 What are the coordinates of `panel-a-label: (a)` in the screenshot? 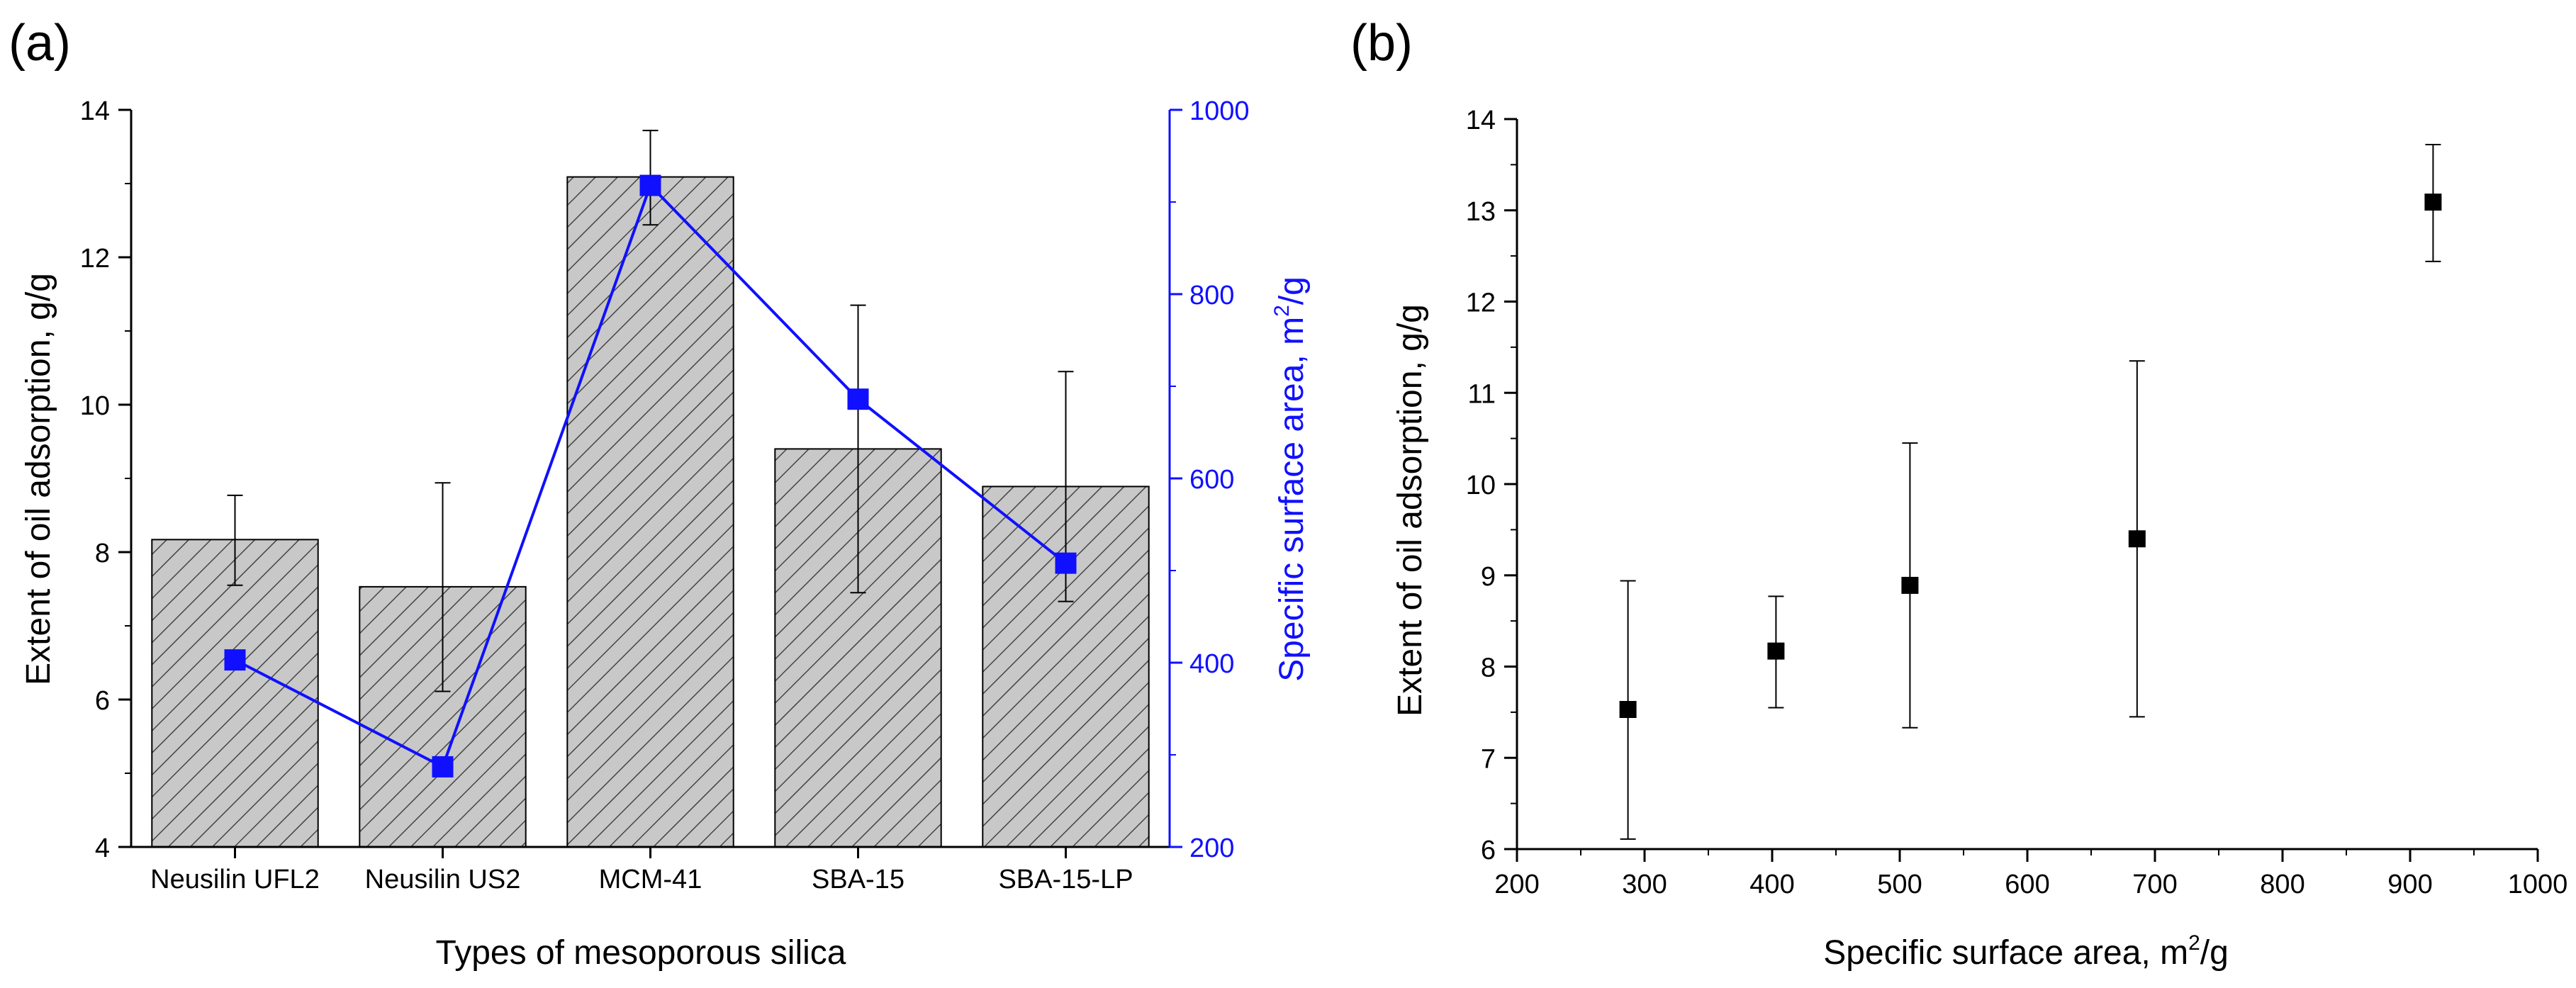 It's located at (40, 43).